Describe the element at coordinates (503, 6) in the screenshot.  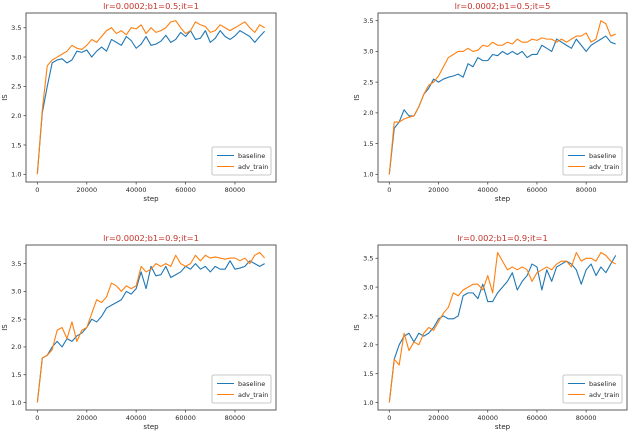
I see `chart-title: lr=0.0002;b1=0.5;it=5` at that location.